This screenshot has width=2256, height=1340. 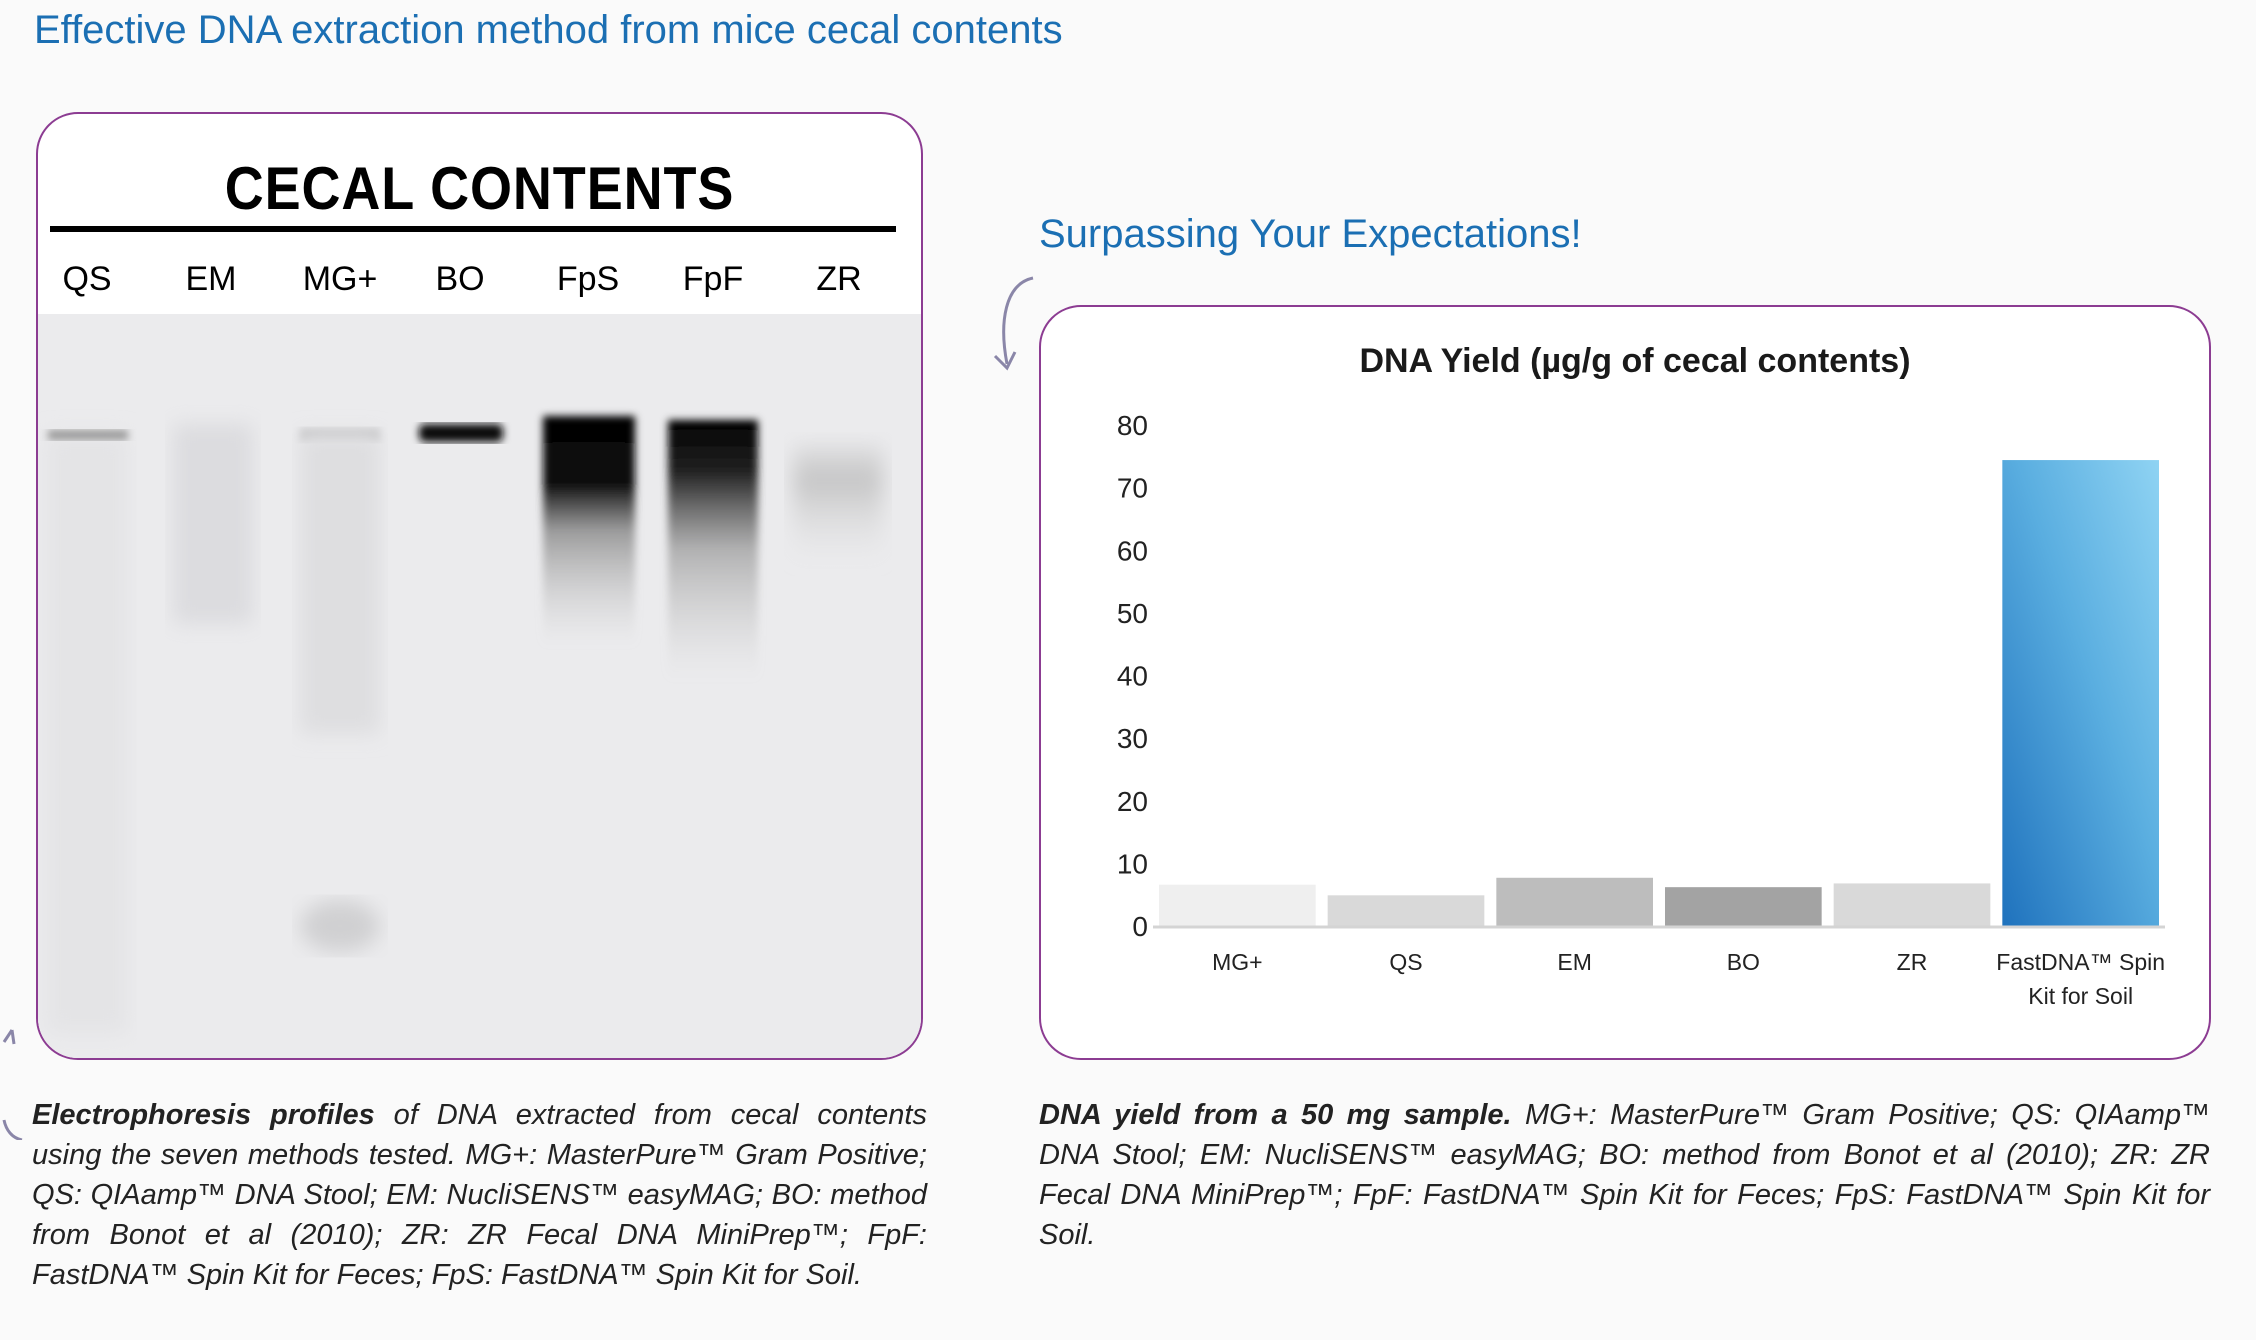 What do you see at coordinates (1743, 962) in the screenshot?
I see `x-tick-label: BO` at bounding box center [1743, 962].